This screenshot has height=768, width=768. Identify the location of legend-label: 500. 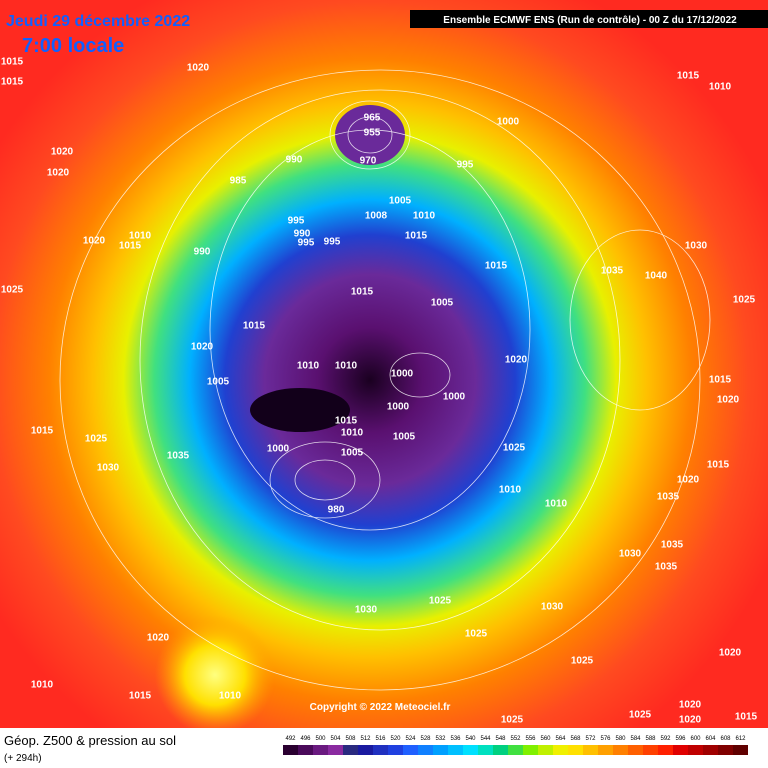
(320, 739).